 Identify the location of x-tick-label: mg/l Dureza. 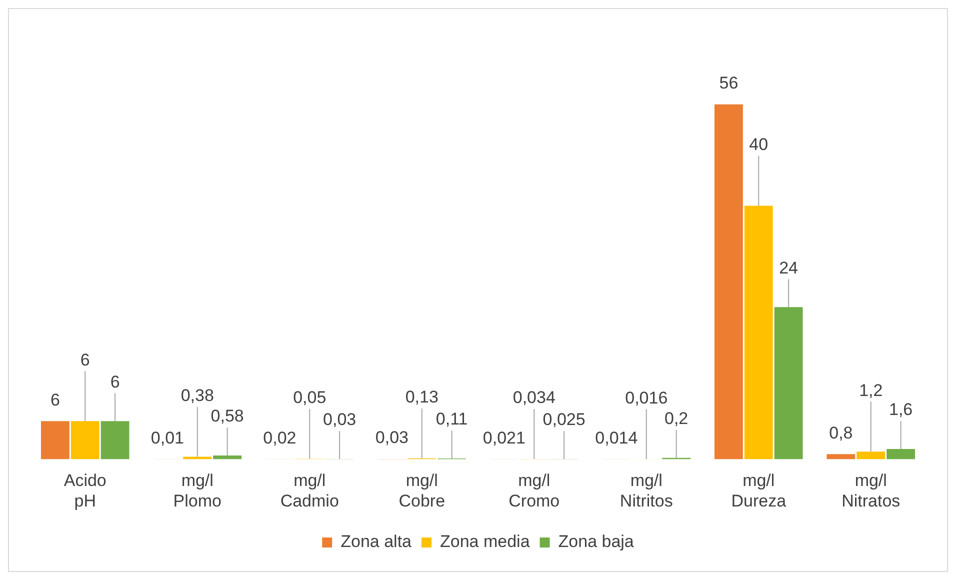
(759, 490).